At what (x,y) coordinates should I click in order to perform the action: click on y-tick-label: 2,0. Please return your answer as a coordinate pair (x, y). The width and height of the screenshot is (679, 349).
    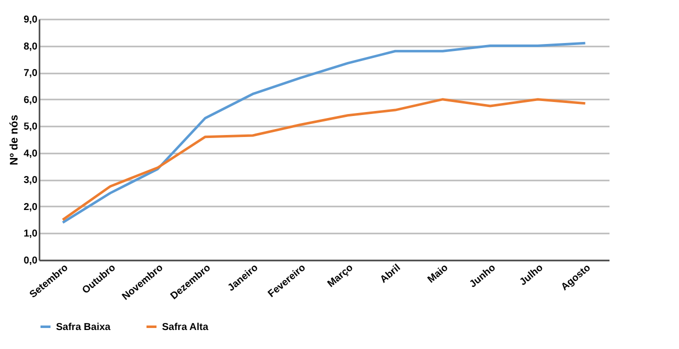
    Looking at the image, I should click on (31, 207).